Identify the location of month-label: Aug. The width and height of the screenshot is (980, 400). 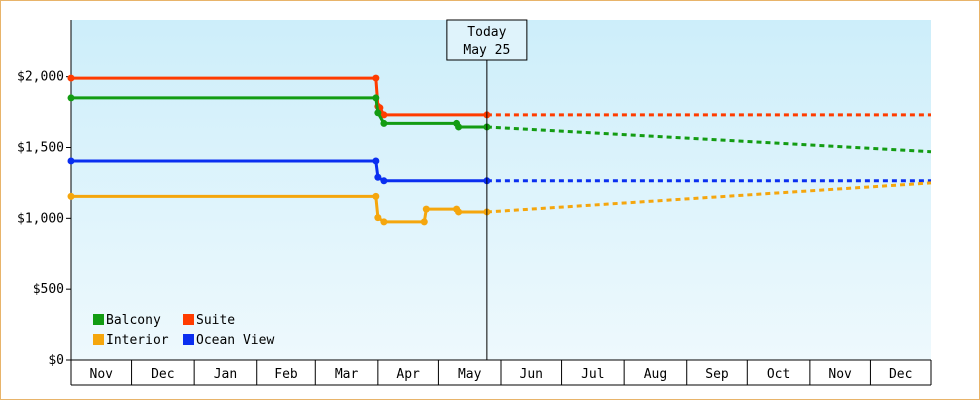
(655, 374).